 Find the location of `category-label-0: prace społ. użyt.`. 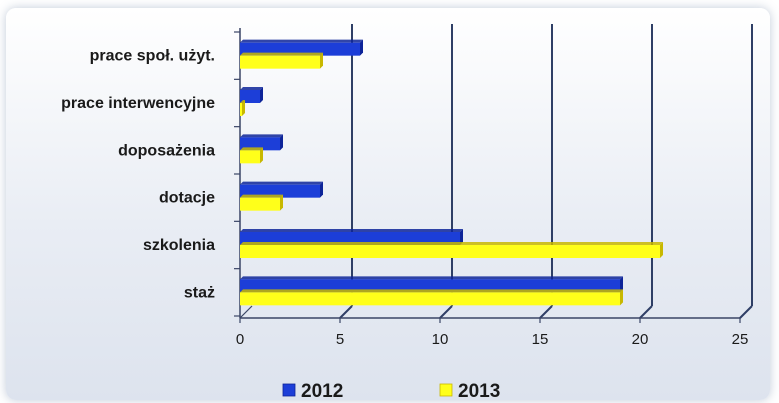

category-label-0: prace społ. użyt. is located at coordinates (152, 56).